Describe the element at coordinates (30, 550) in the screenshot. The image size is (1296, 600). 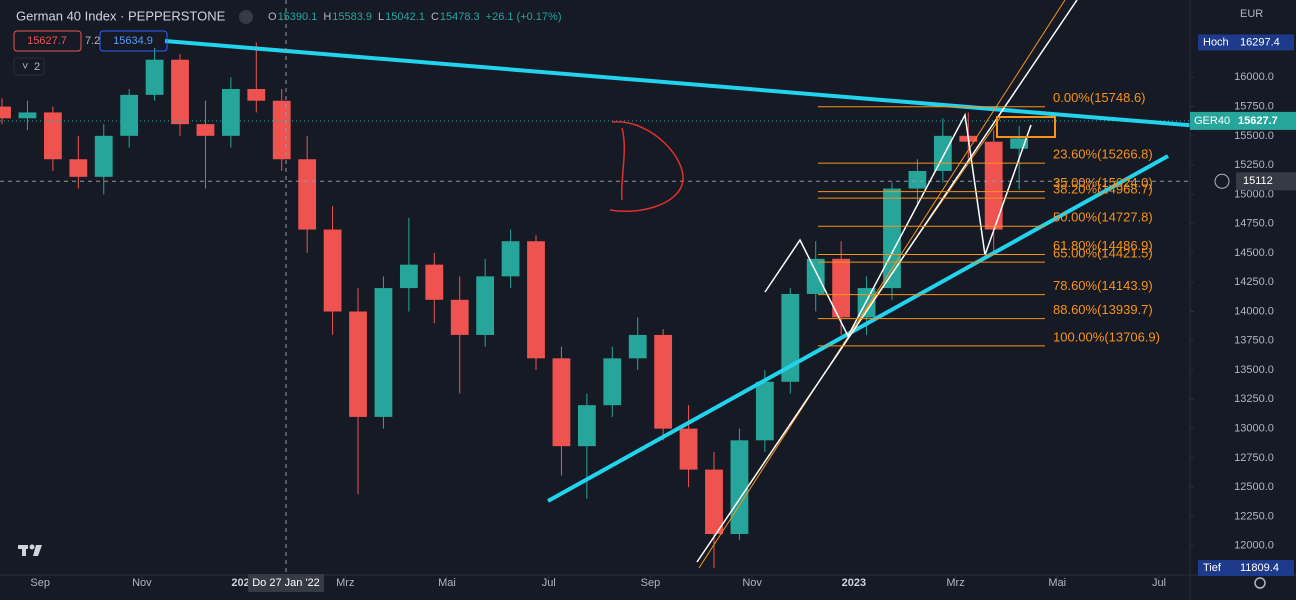
I see `tv-logo` at that location.